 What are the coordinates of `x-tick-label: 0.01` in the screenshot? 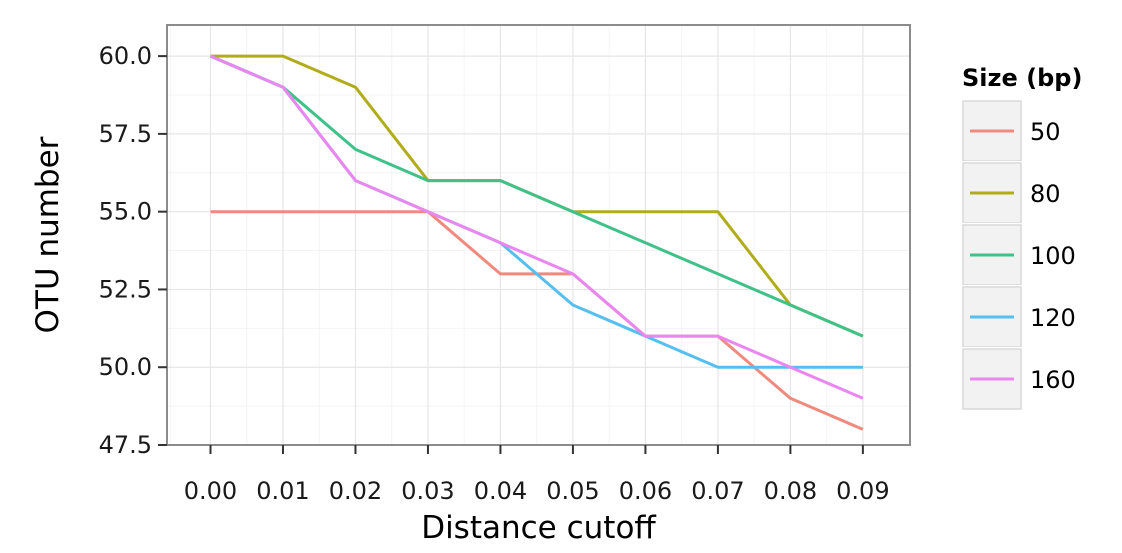 It's located at (282, 491).